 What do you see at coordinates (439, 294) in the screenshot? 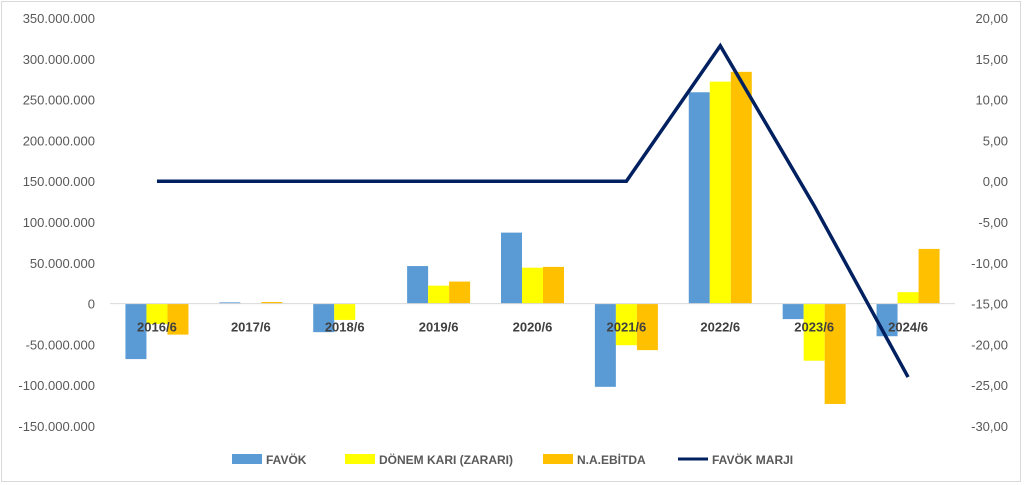
I see `bar-d-nem-kari-zarari--2019-6` at bounding box center [439, 294].